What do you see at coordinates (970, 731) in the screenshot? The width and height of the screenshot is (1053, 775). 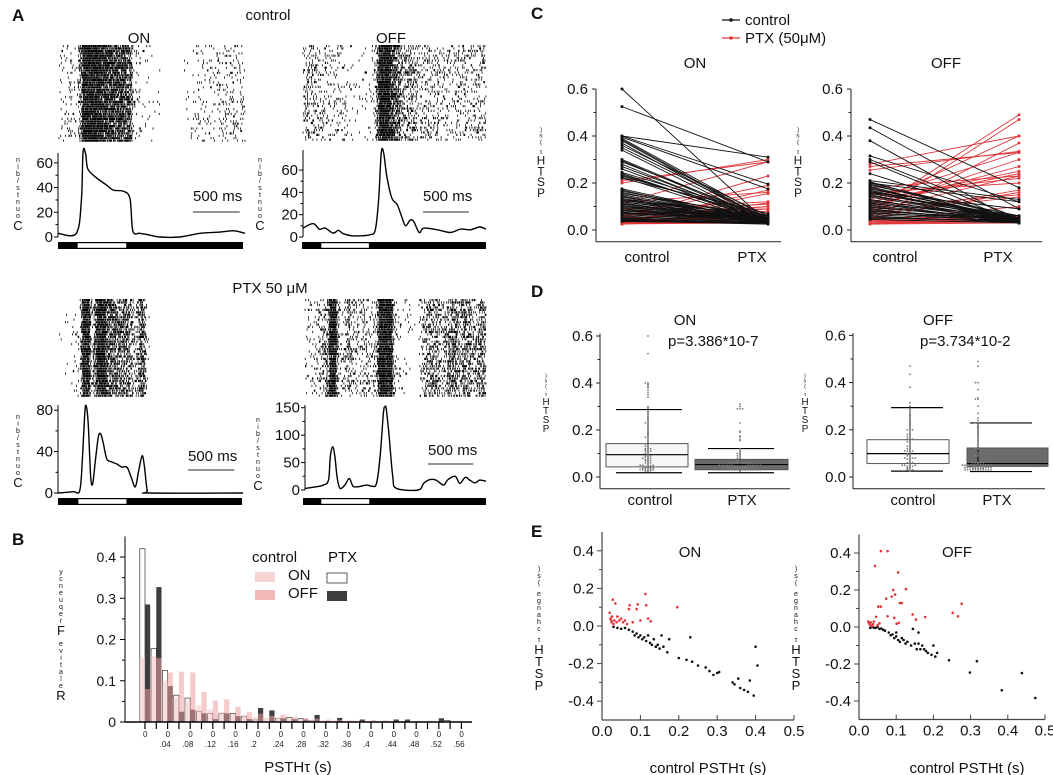 I see `x-tick-label: 0.3` at bounding box center [970, 731].